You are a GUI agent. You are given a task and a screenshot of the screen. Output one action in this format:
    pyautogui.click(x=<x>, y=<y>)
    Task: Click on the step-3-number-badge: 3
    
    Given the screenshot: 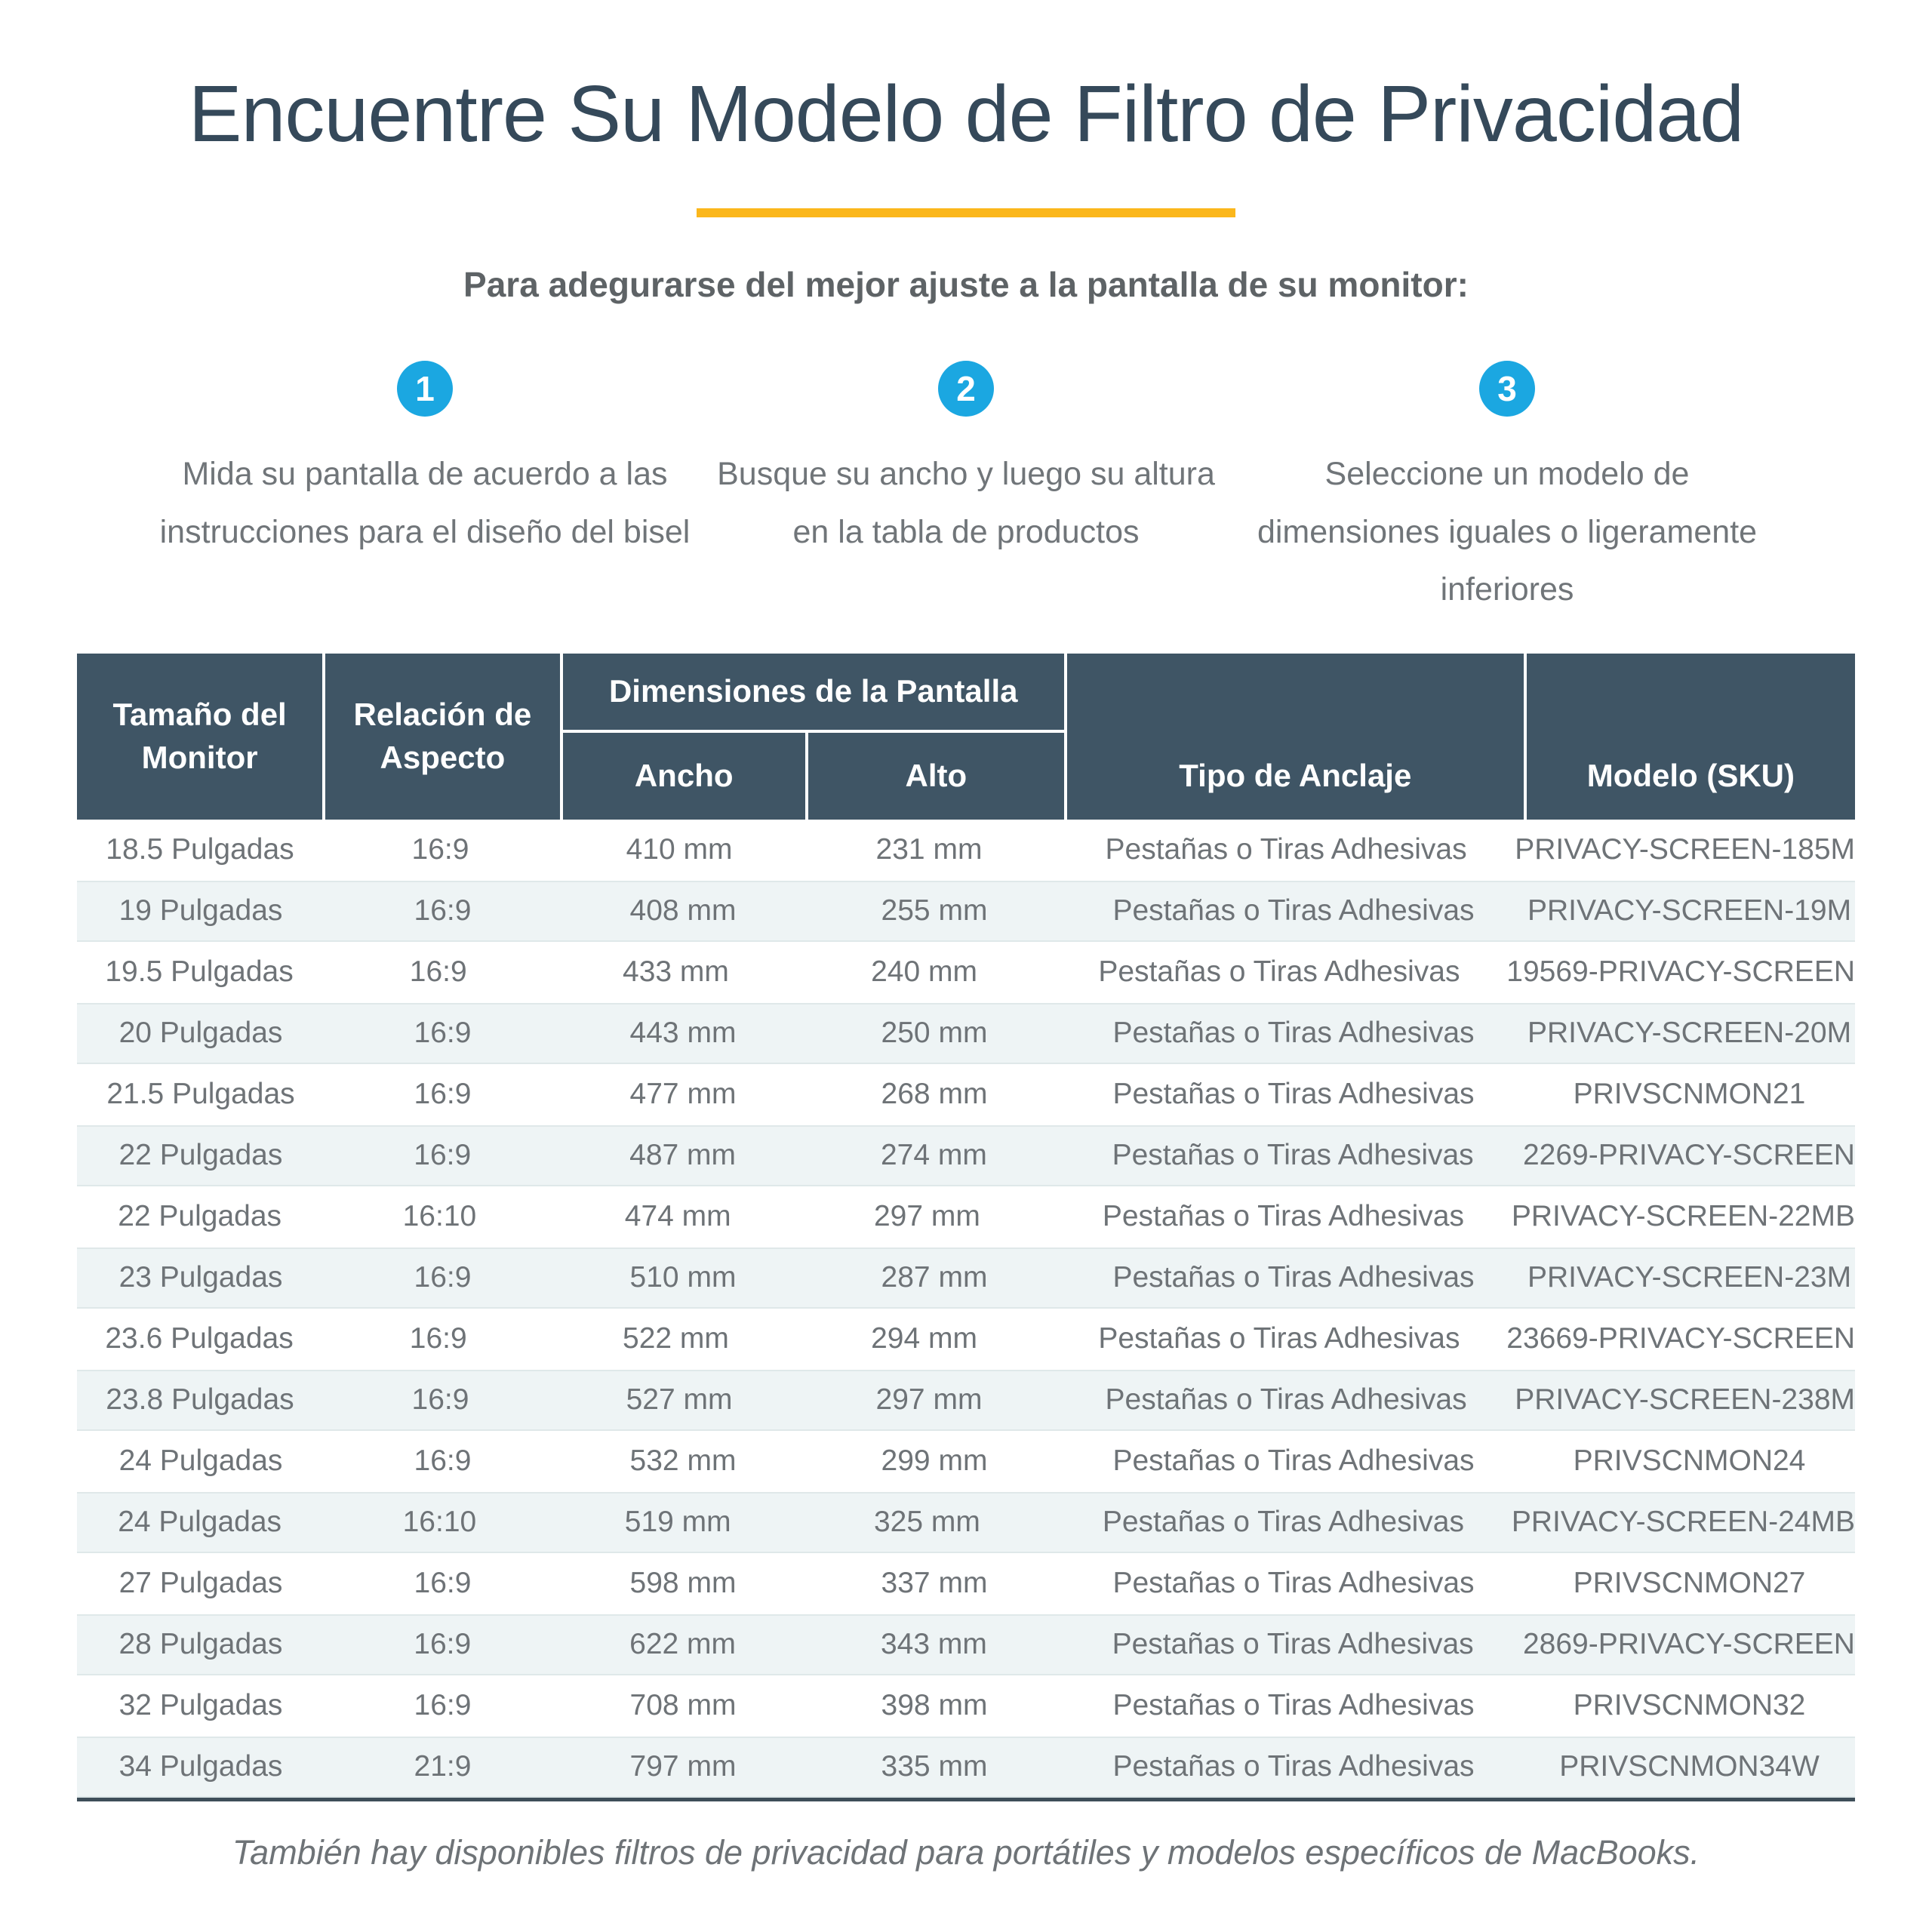 What is the action you would take?
    pyautogui.click(x=1507, y=389)
    